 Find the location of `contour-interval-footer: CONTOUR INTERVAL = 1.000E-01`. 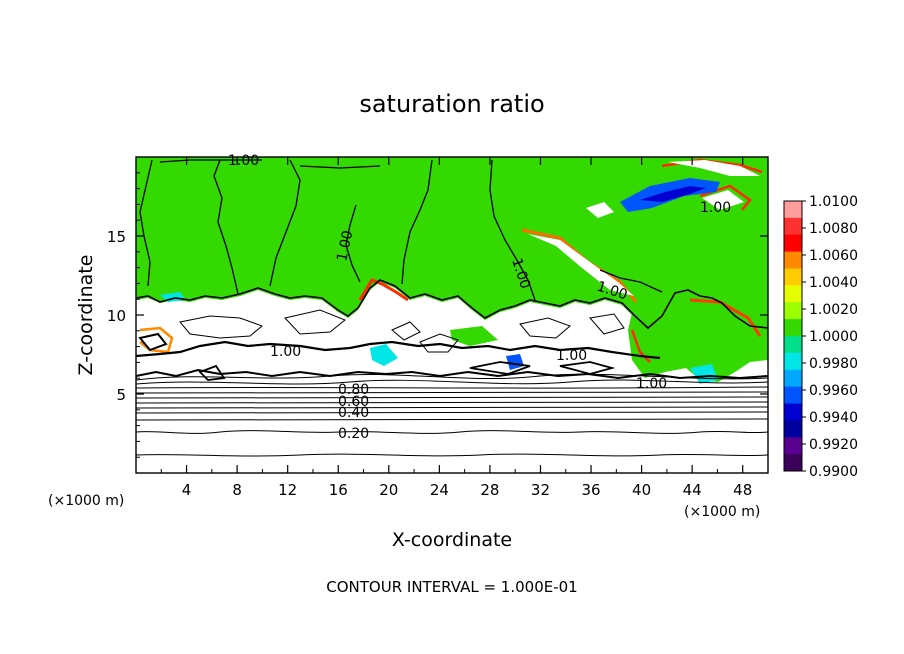

contour-interval-footer: CONTOUR INTERVAL = 1.000E-01 is located at coordinates (451, 587).